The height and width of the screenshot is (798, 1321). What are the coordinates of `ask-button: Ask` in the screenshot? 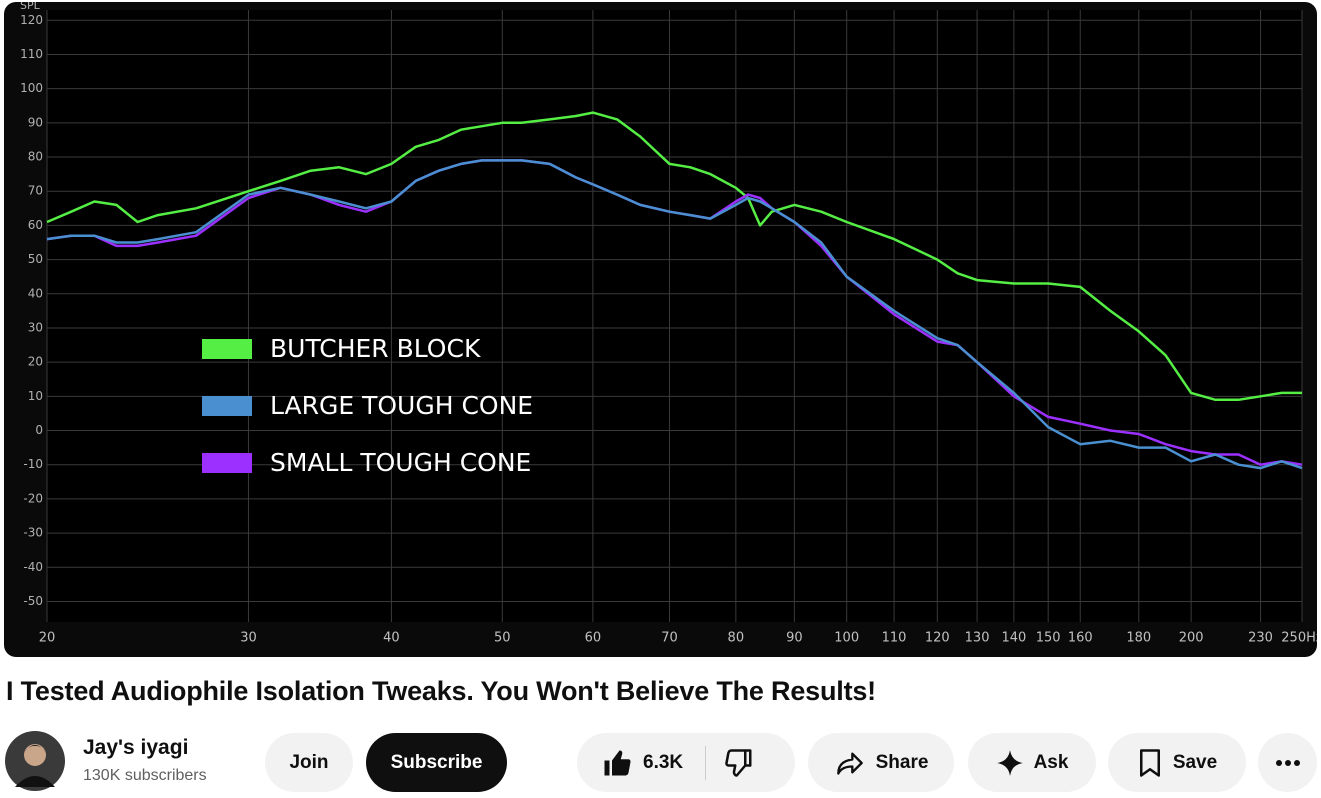 It's located at (1032, 762).